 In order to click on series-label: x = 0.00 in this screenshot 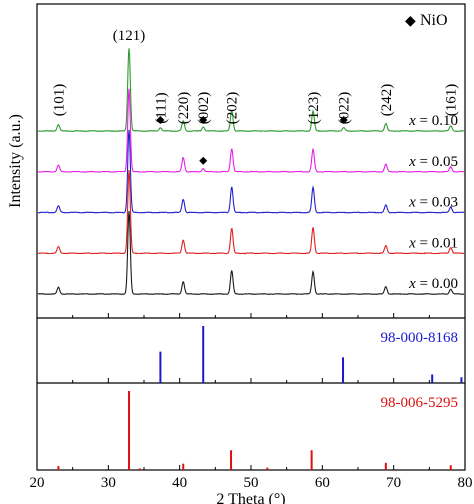, I will do `click(433, 284)`.